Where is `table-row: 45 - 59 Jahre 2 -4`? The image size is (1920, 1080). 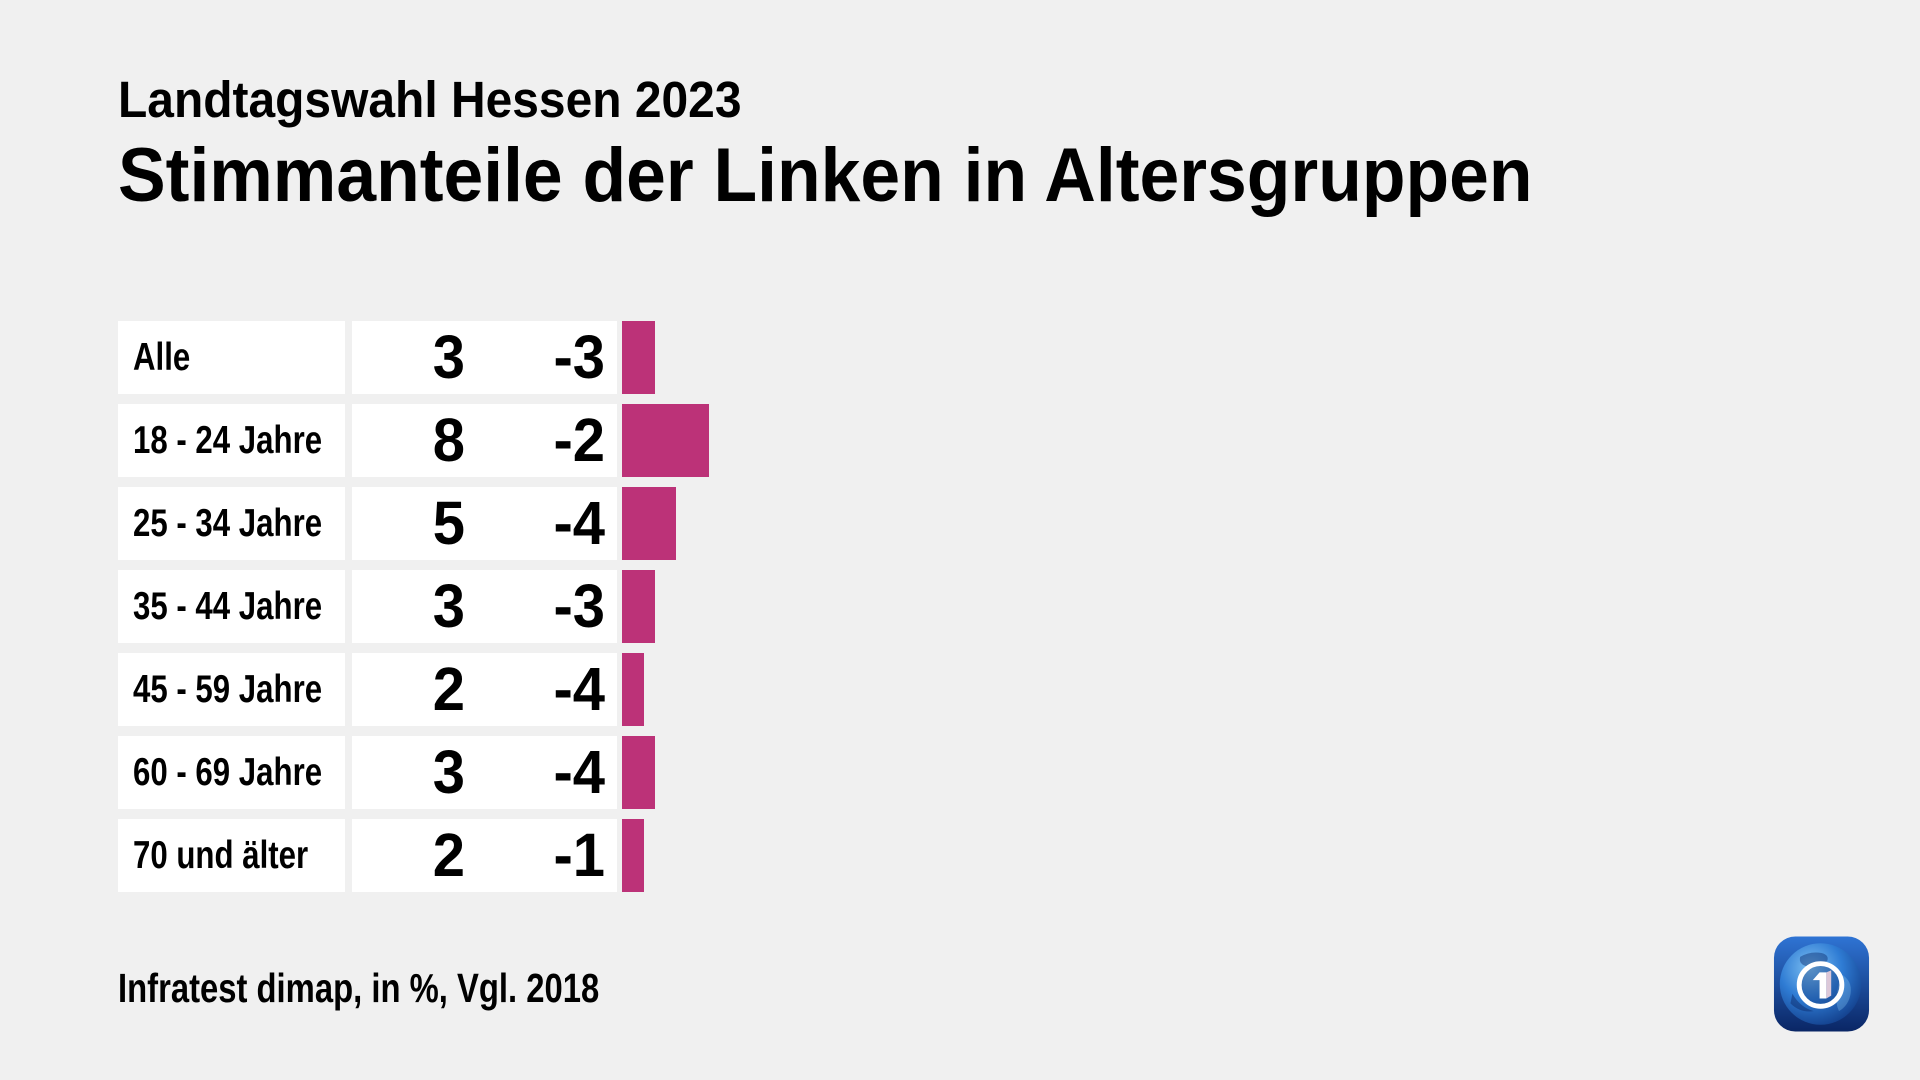
table-row: 45 - 59 Jahre 2 -4 is located at coordinates (978, 689).